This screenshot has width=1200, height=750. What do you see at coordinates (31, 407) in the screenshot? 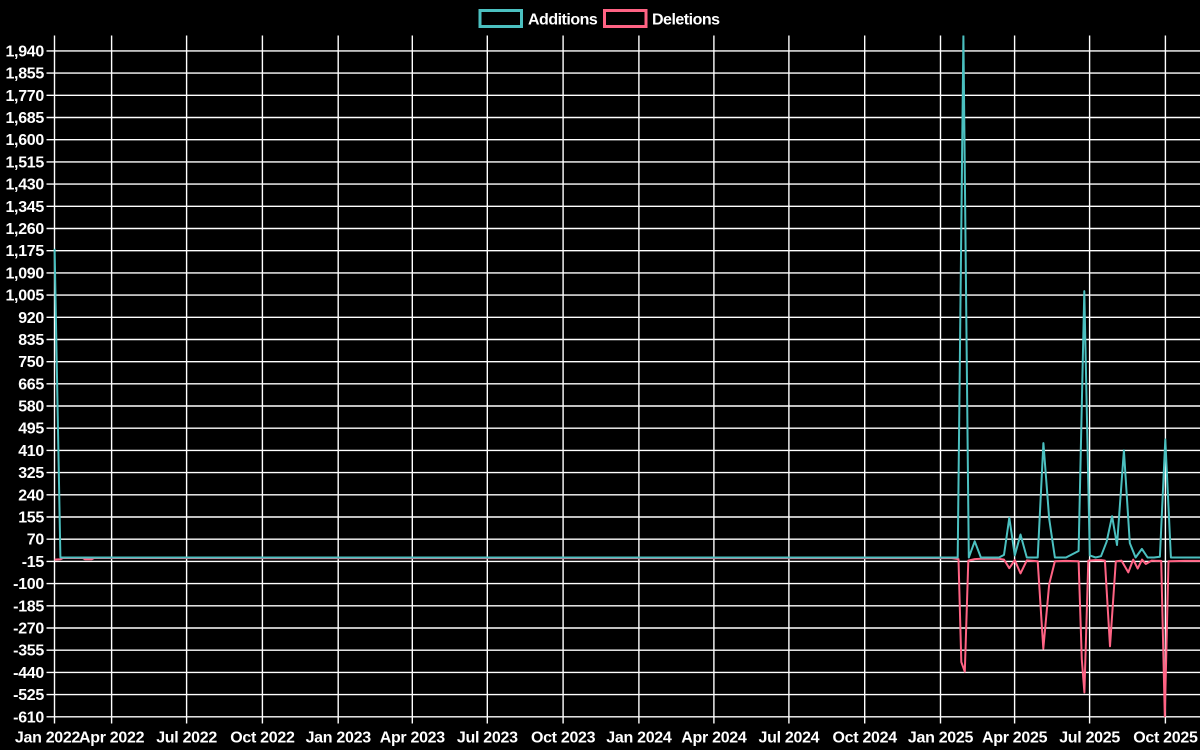
I see `svg-text: 580` at bounding box center [31, 407].